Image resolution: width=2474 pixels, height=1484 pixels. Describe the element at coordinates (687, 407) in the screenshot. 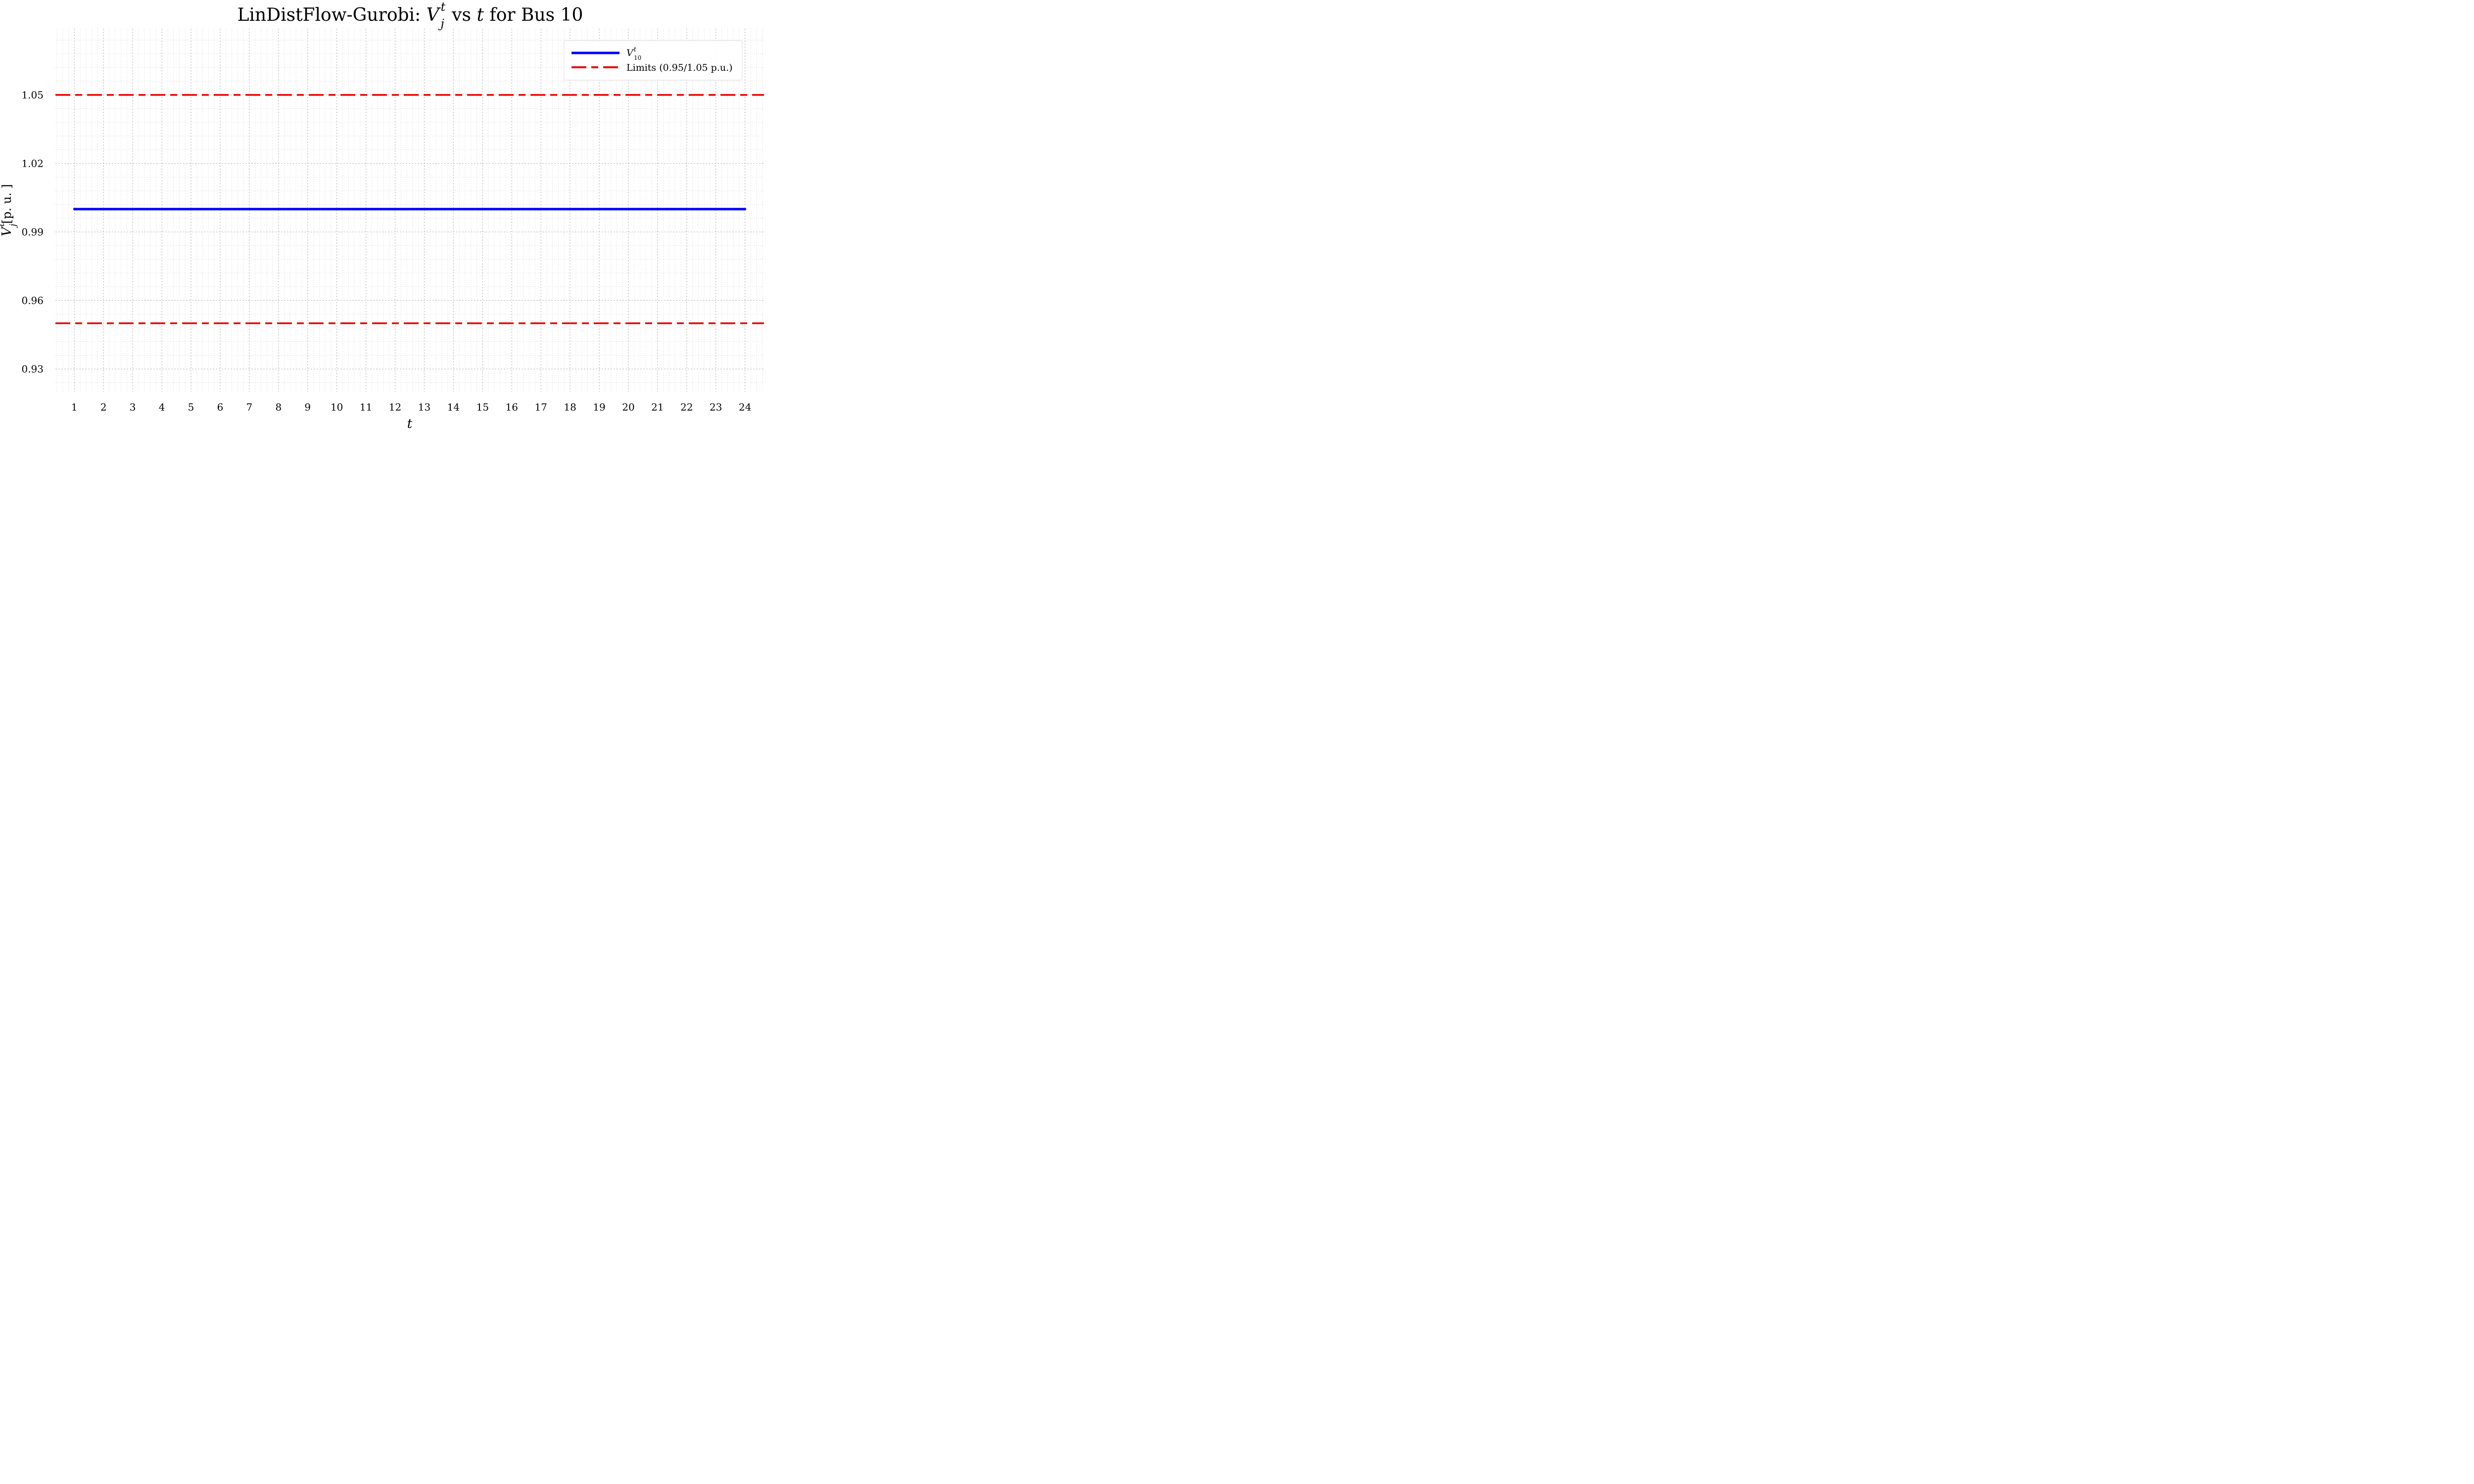

I see `x-tick-label: 22` at that location.